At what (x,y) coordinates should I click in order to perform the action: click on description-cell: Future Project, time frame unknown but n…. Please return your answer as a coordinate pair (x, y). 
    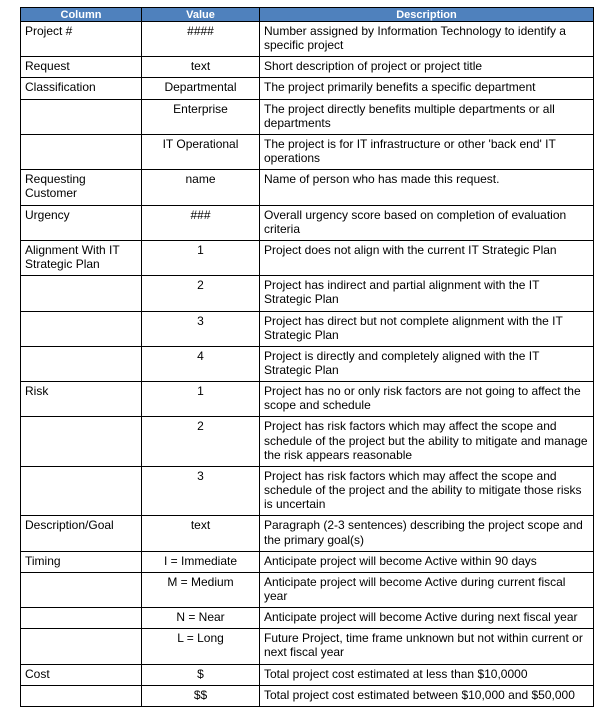
    Looking at the image, I should click on (426, 646).